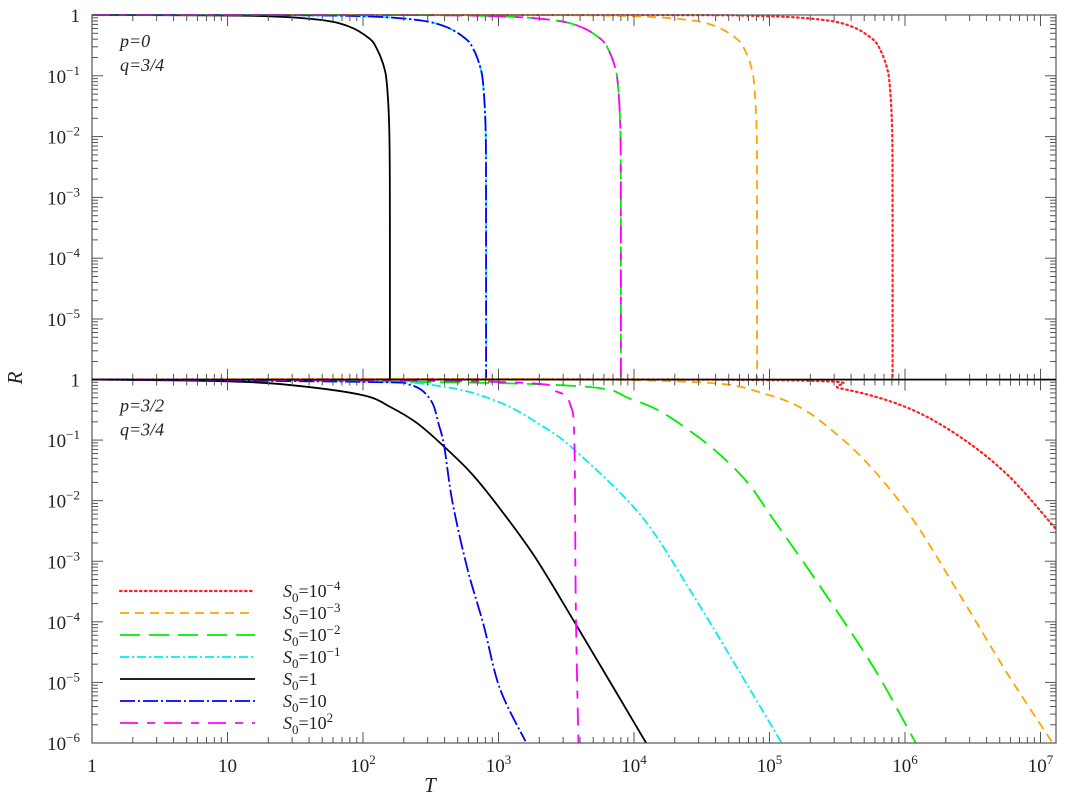  Describe the element at coordinates (300, 681) in the screenshot. I see `legend-label-S0-1: S0=1` at that location.